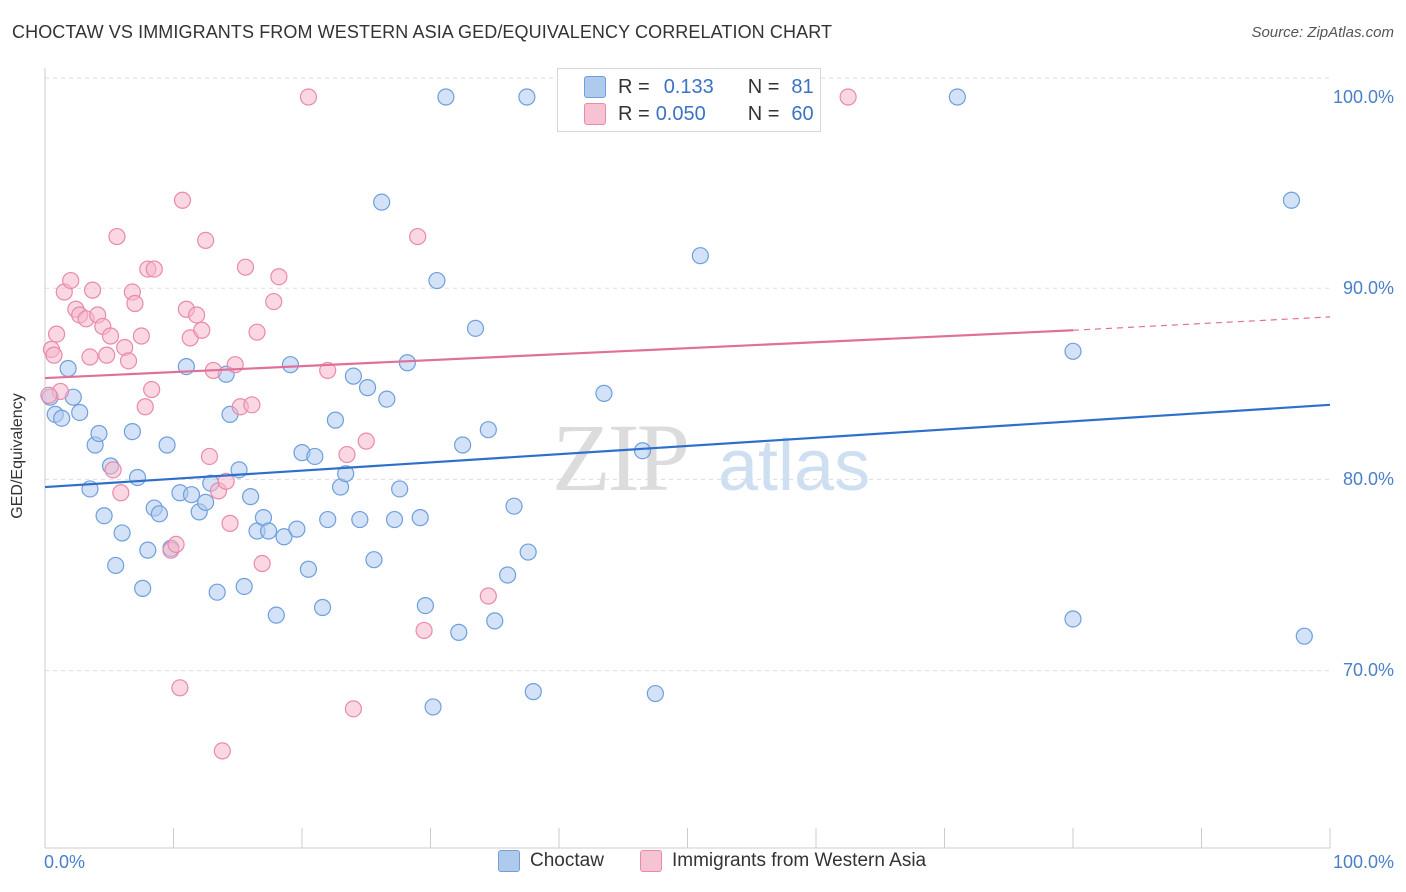 This screenshot has height=892, width=1406. What do you see at coordinates (1322, 32) in the screenshot?
I see `source-label: Source: ZipAtlas.com` at bounding box center [1322, 32].